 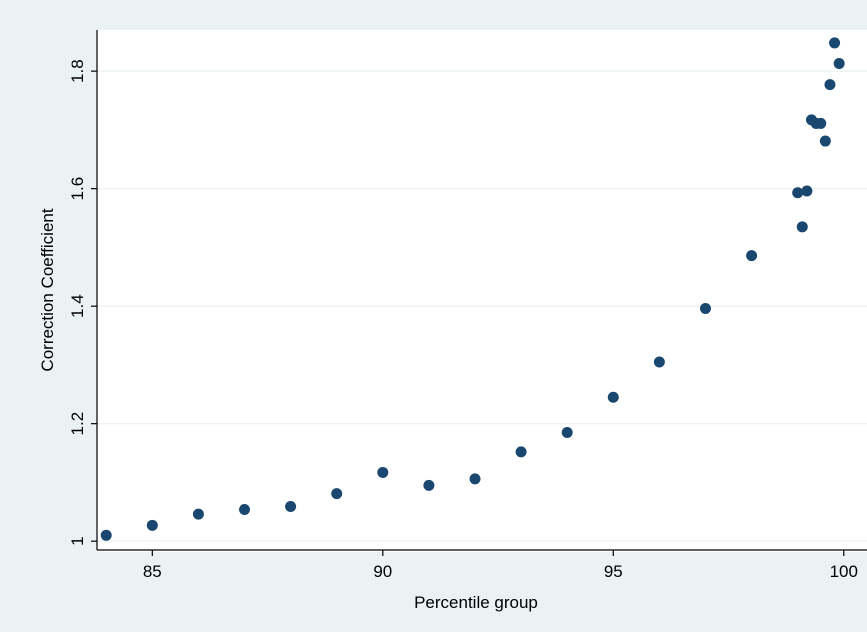 I want to click on x-tick-label: 100, so click(x=844, y=571).